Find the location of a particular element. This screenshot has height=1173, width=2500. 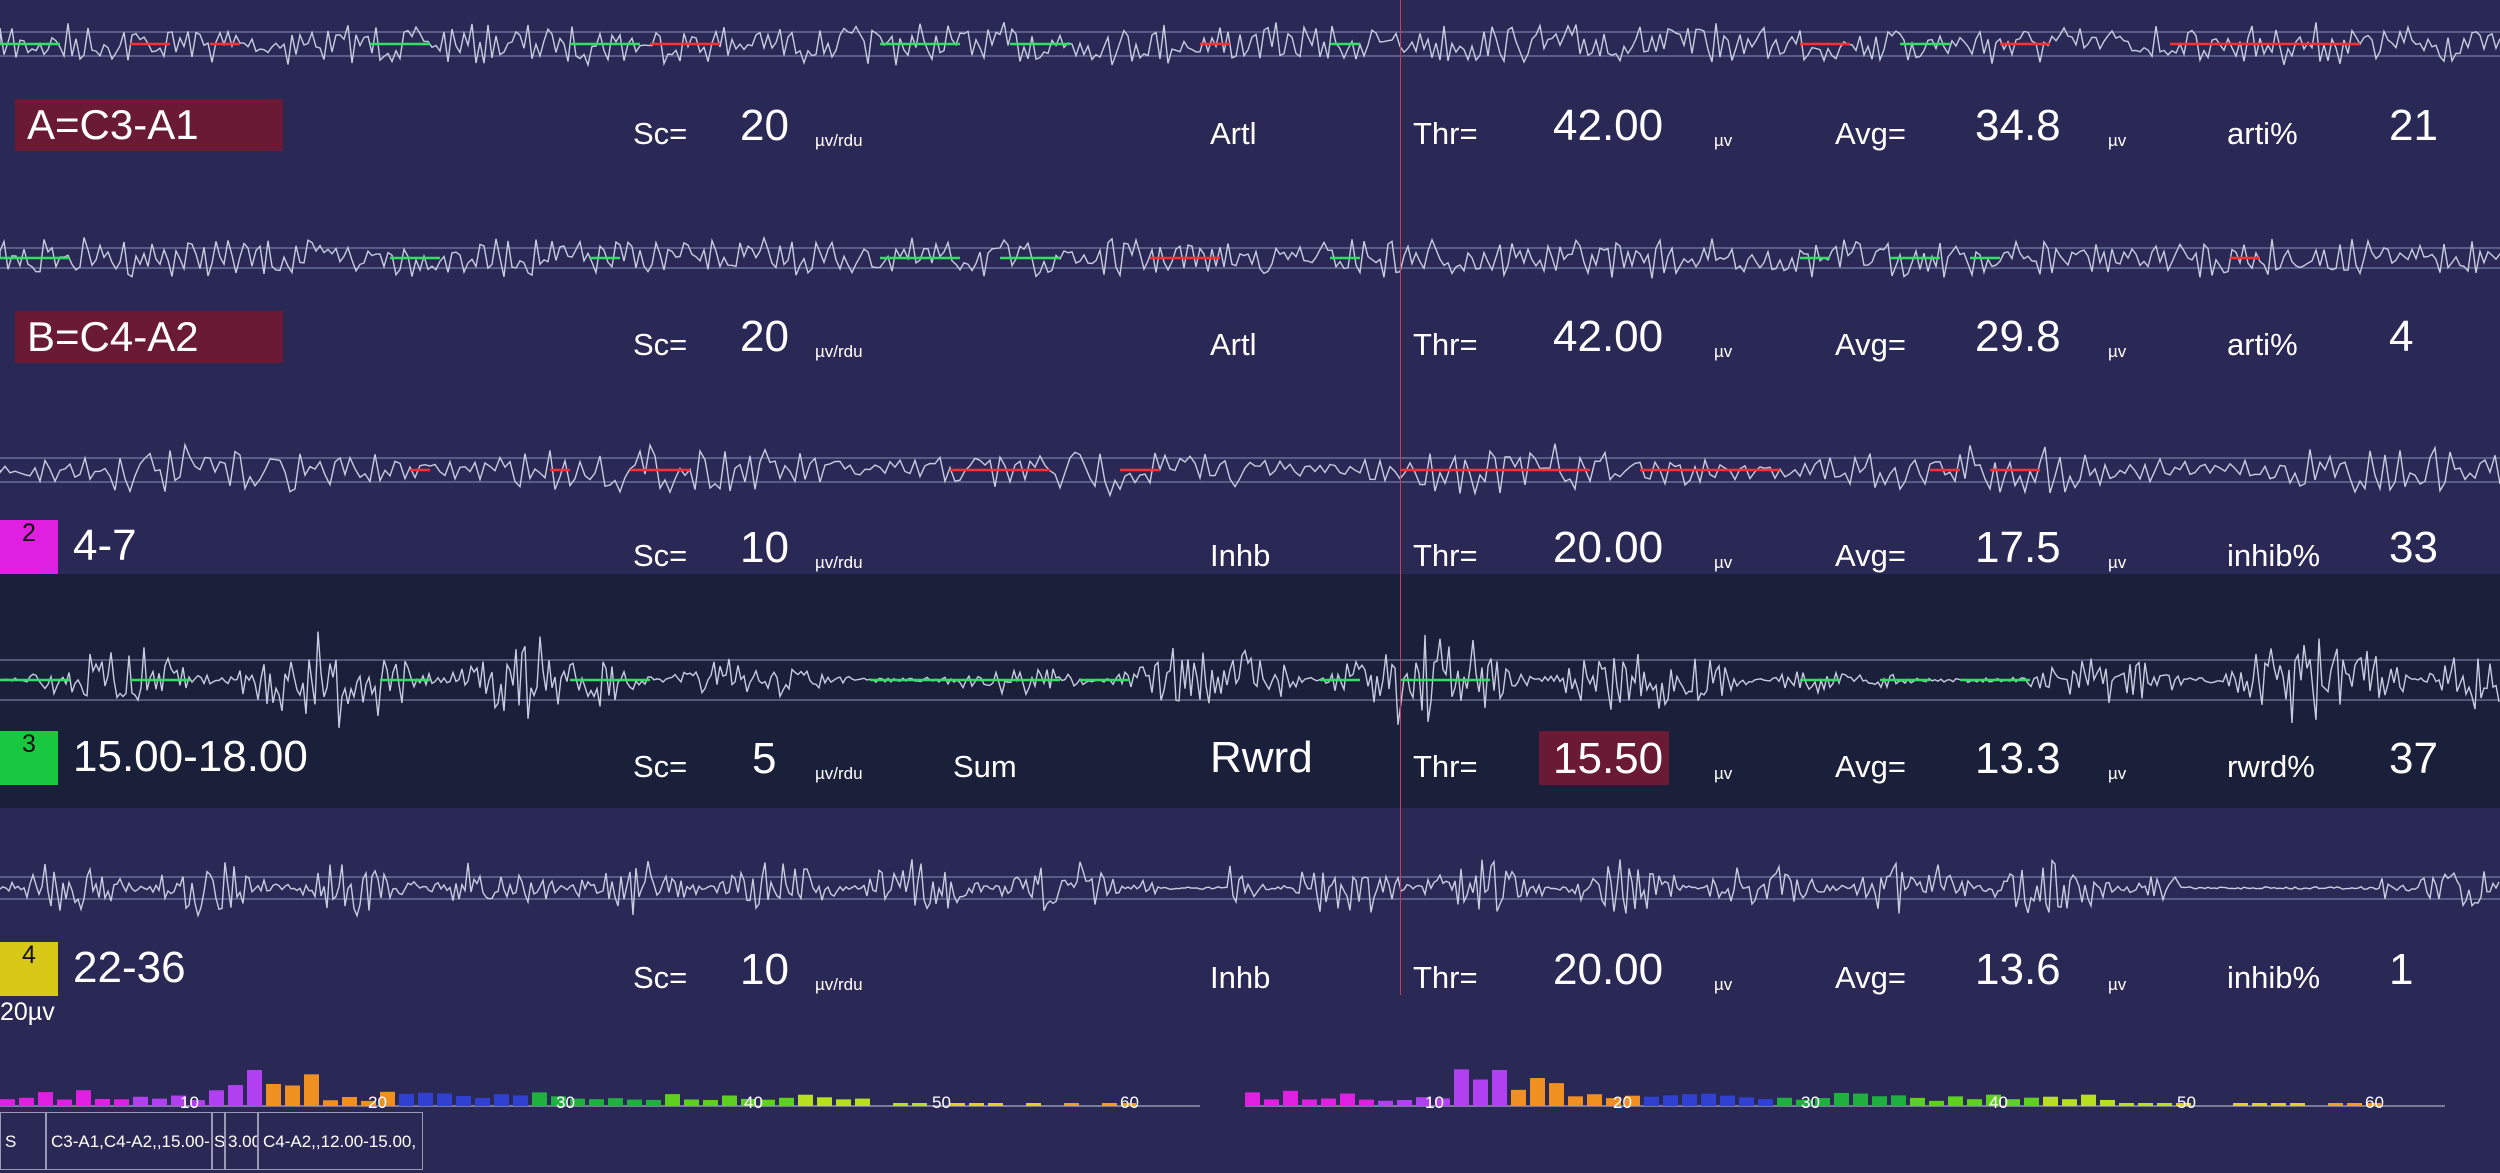

mode-label: Rwrd is located at coordinates (1261, 757).